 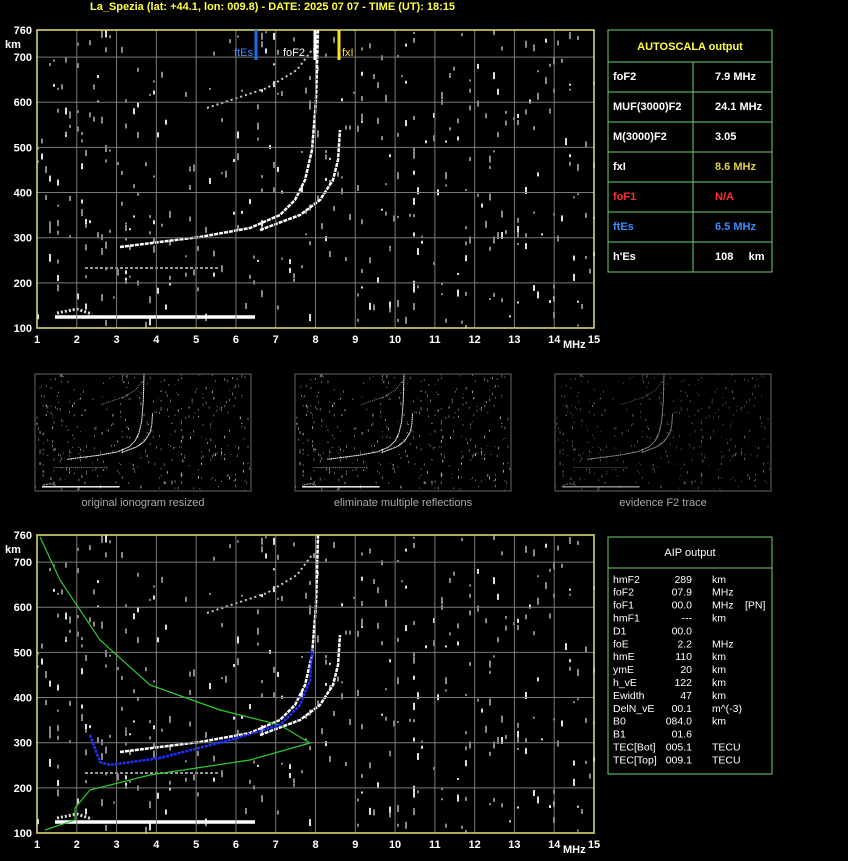 What do you see at coordinates (686, 696) in the screenshot?
I see `aip-cell: 47` at bounding box center [686, 696].